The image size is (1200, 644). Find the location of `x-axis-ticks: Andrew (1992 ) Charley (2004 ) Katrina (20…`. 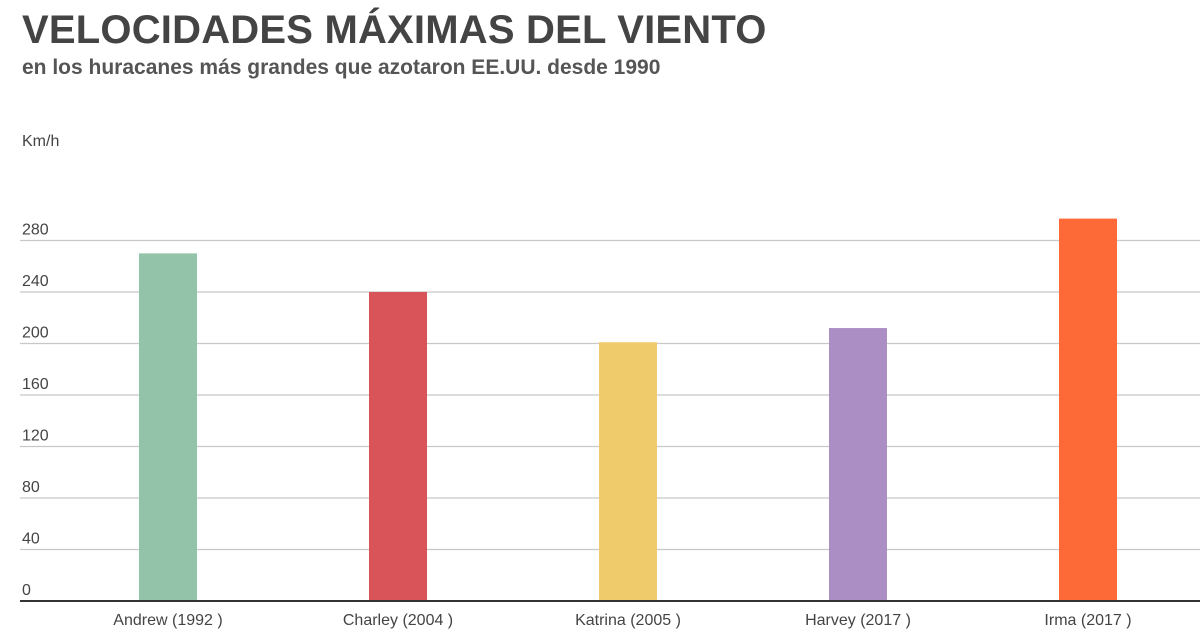

x-axis-ticks: Andrew (1992 ) Charley (2004 ) Katrina (20… is located at coordinates (622, 620).